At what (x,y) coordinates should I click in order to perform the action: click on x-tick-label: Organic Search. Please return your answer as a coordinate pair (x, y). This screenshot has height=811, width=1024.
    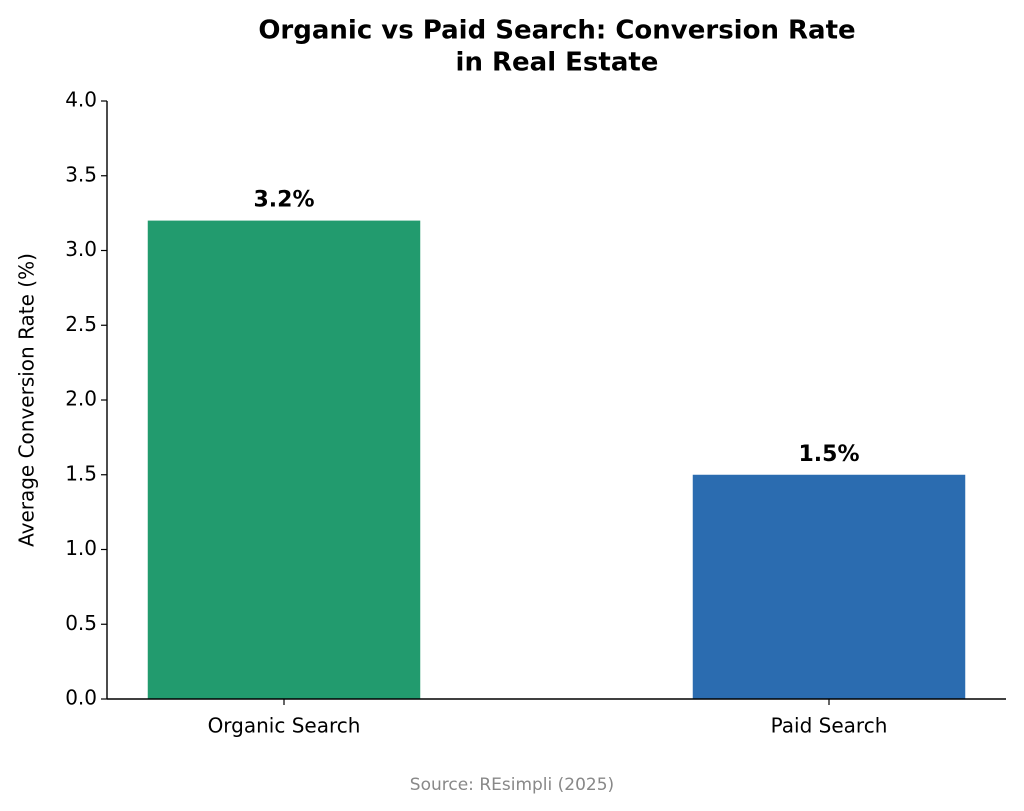
    Looking at the image, I should click on (284, 726).